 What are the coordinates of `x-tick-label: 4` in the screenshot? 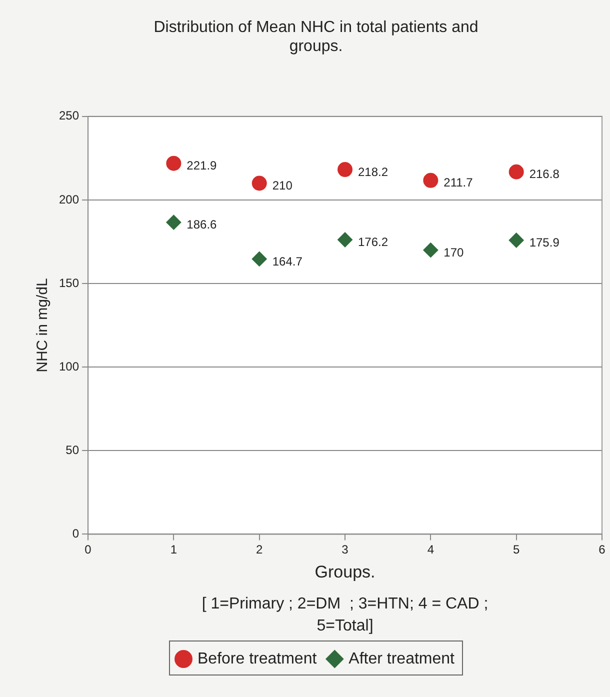 It's located at (430, 549).